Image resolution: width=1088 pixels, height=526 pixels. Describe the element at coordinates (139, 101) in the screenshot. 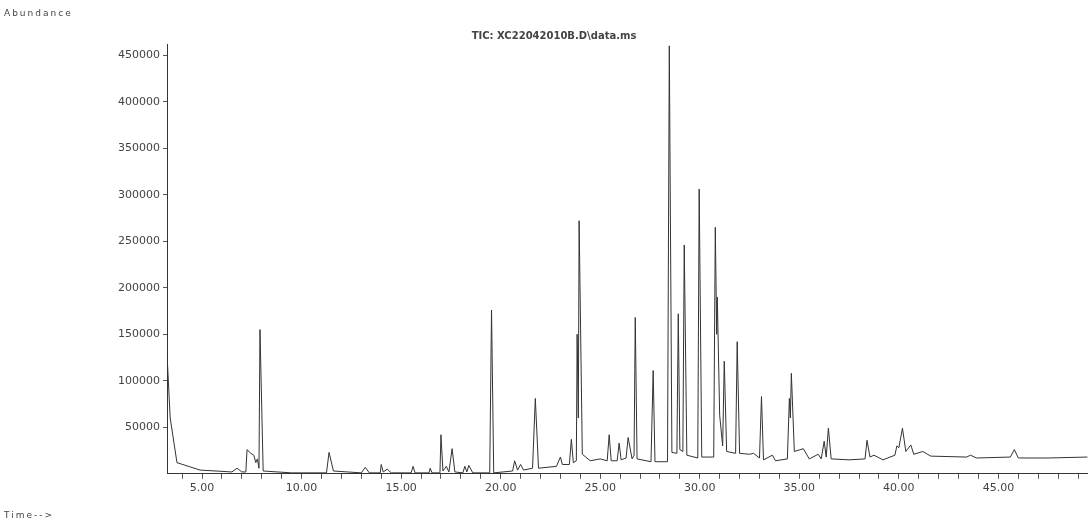

I see `y-tick-label: 400000` at that location.